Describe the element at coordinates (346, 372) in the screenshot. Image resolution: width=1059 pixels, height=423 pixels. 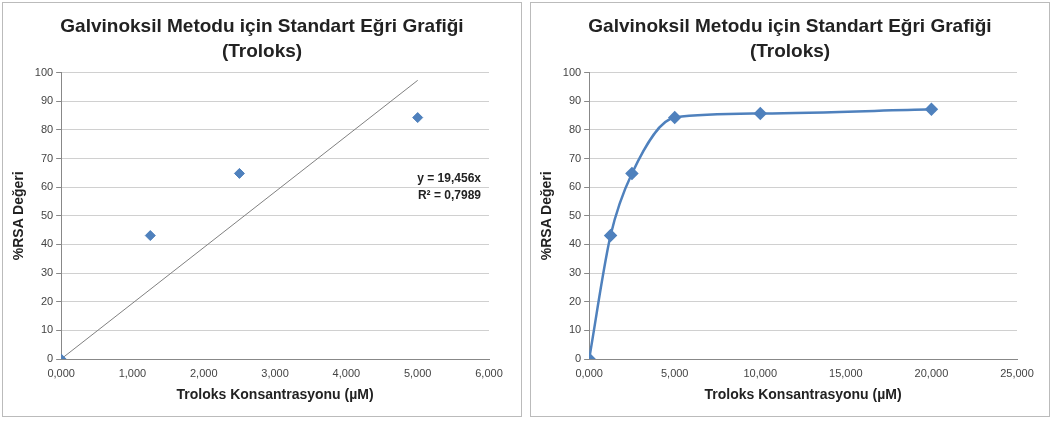
I see `x-tick-label: 4,000` at that location.